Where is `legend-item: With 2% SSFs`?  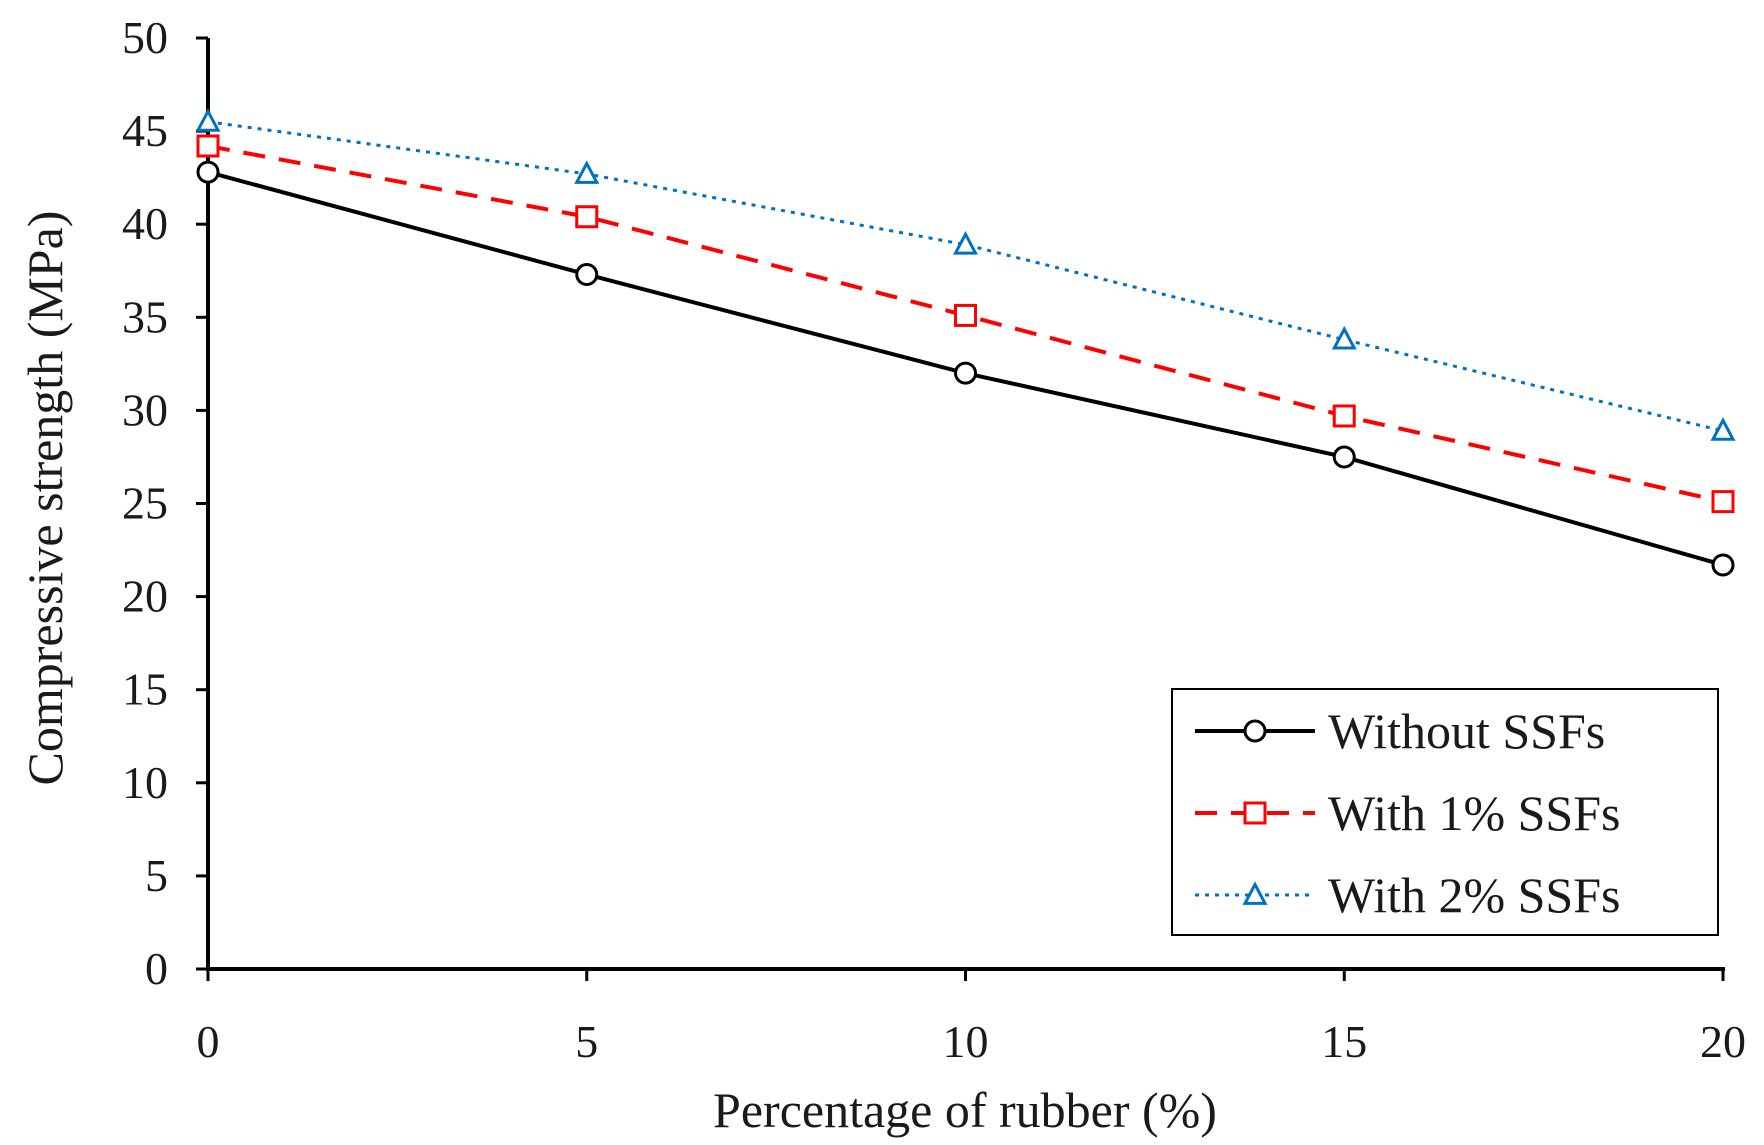
legend-item: With 2% SSFs is located at coordinates (1408, 895).